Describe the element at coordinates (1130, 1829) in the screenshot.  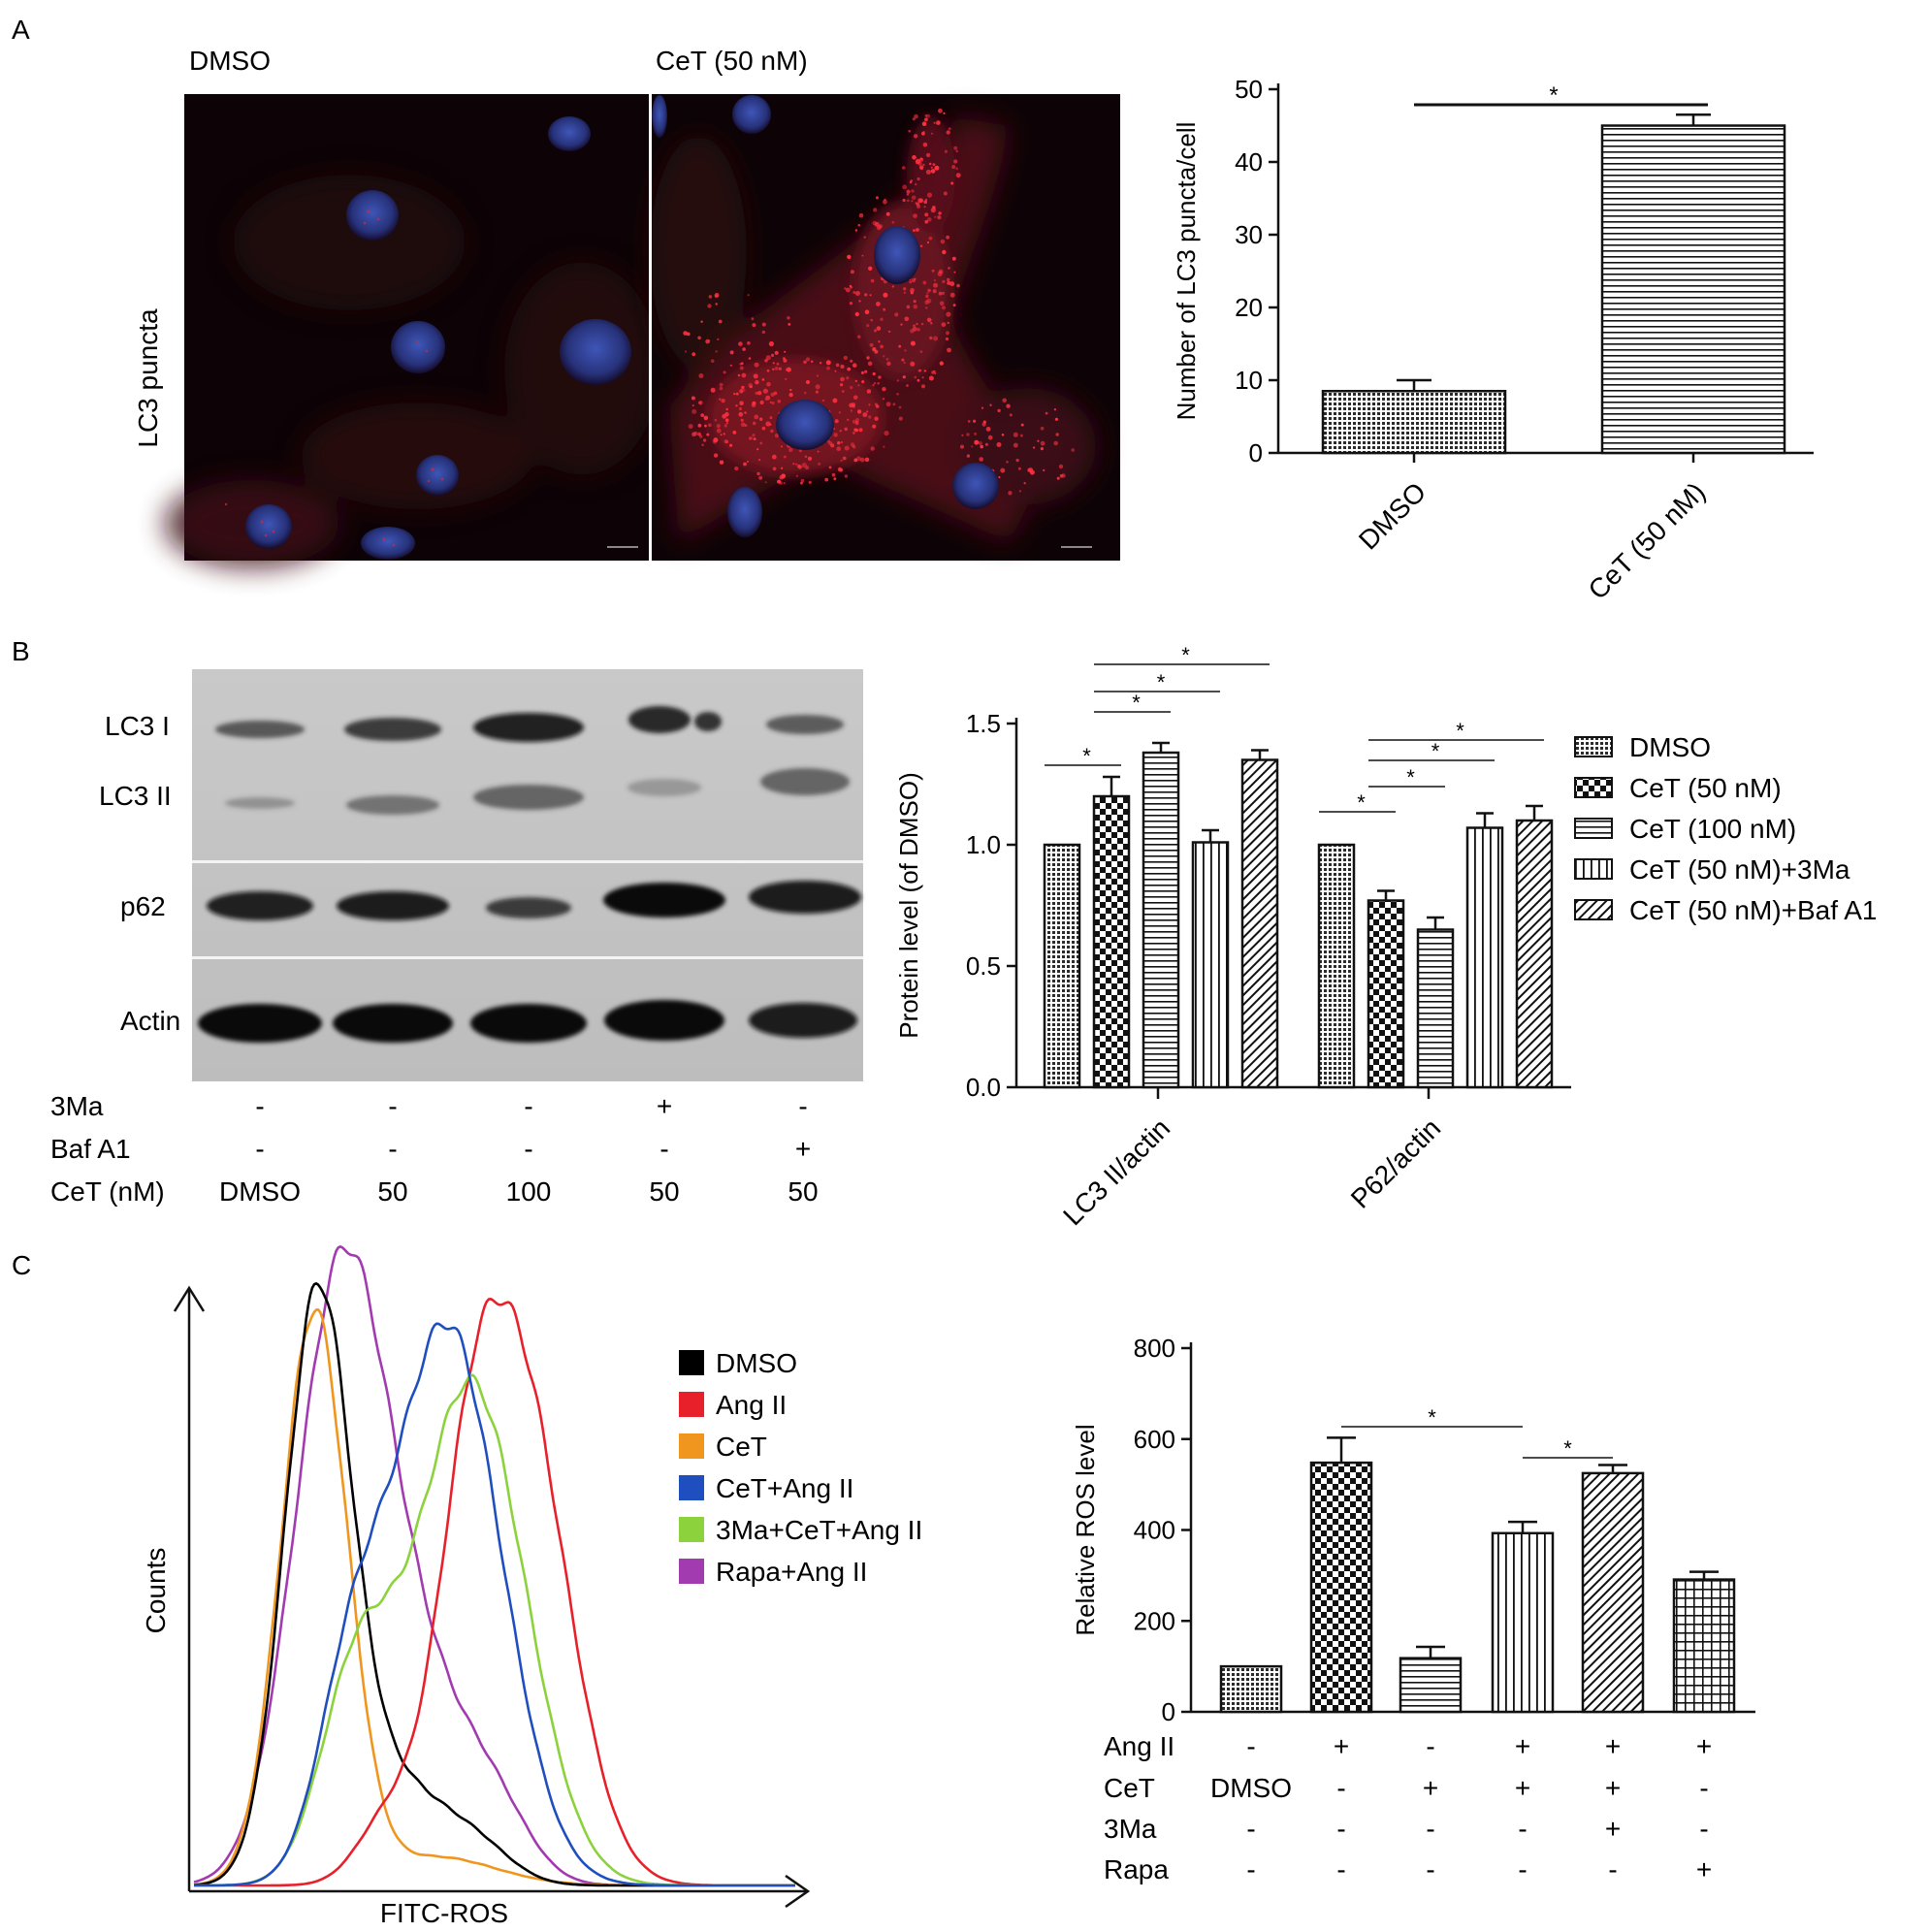
I see `ros-treatment-name: 3Ma` at that location.